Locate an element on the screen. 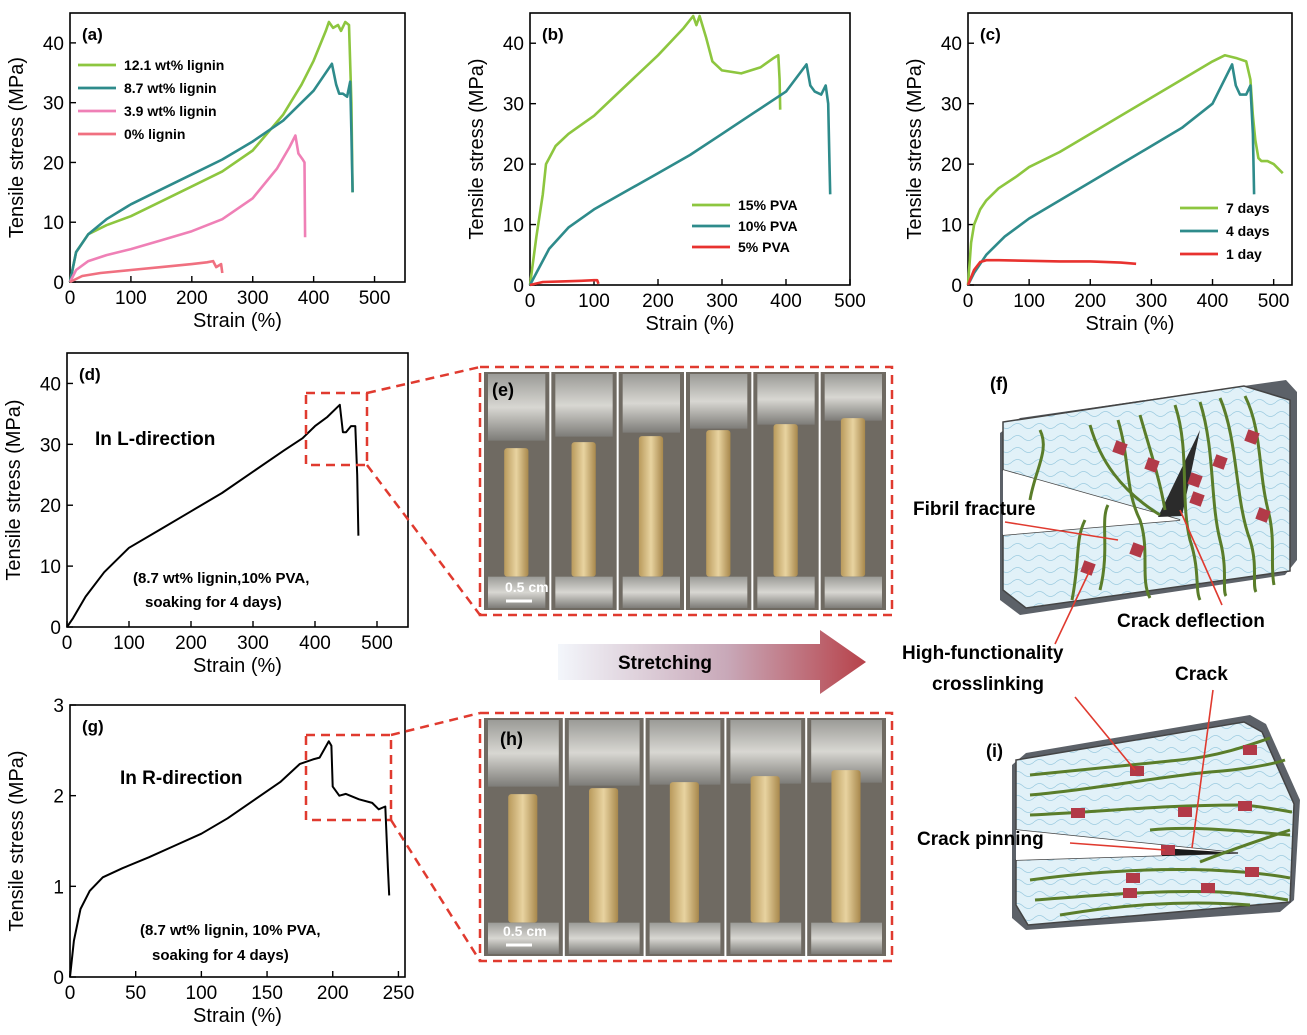 The height and width of the screenshot is (1035, 1307). photo-panel-h: (h) 0.5 cm is located at coordinates (686, 837).